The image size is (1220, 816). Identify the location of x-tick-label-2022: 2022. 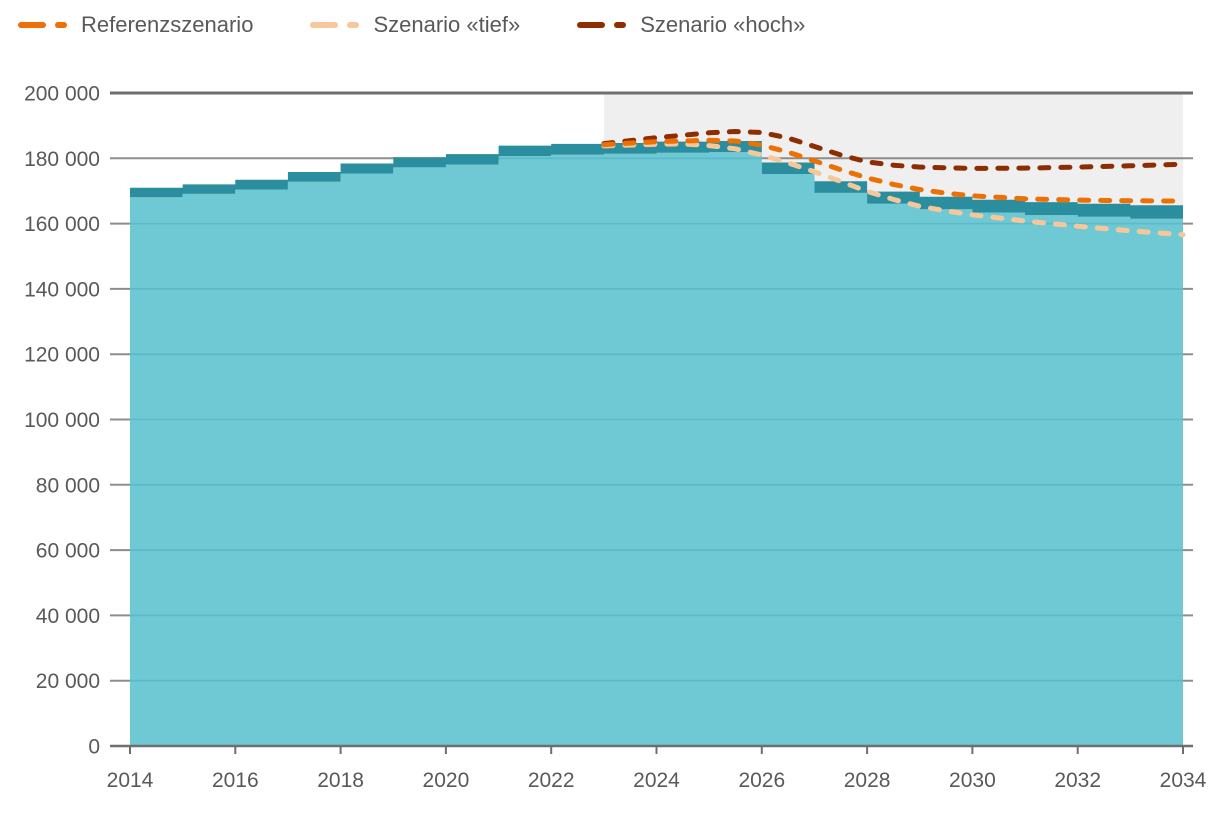
(551, 780).